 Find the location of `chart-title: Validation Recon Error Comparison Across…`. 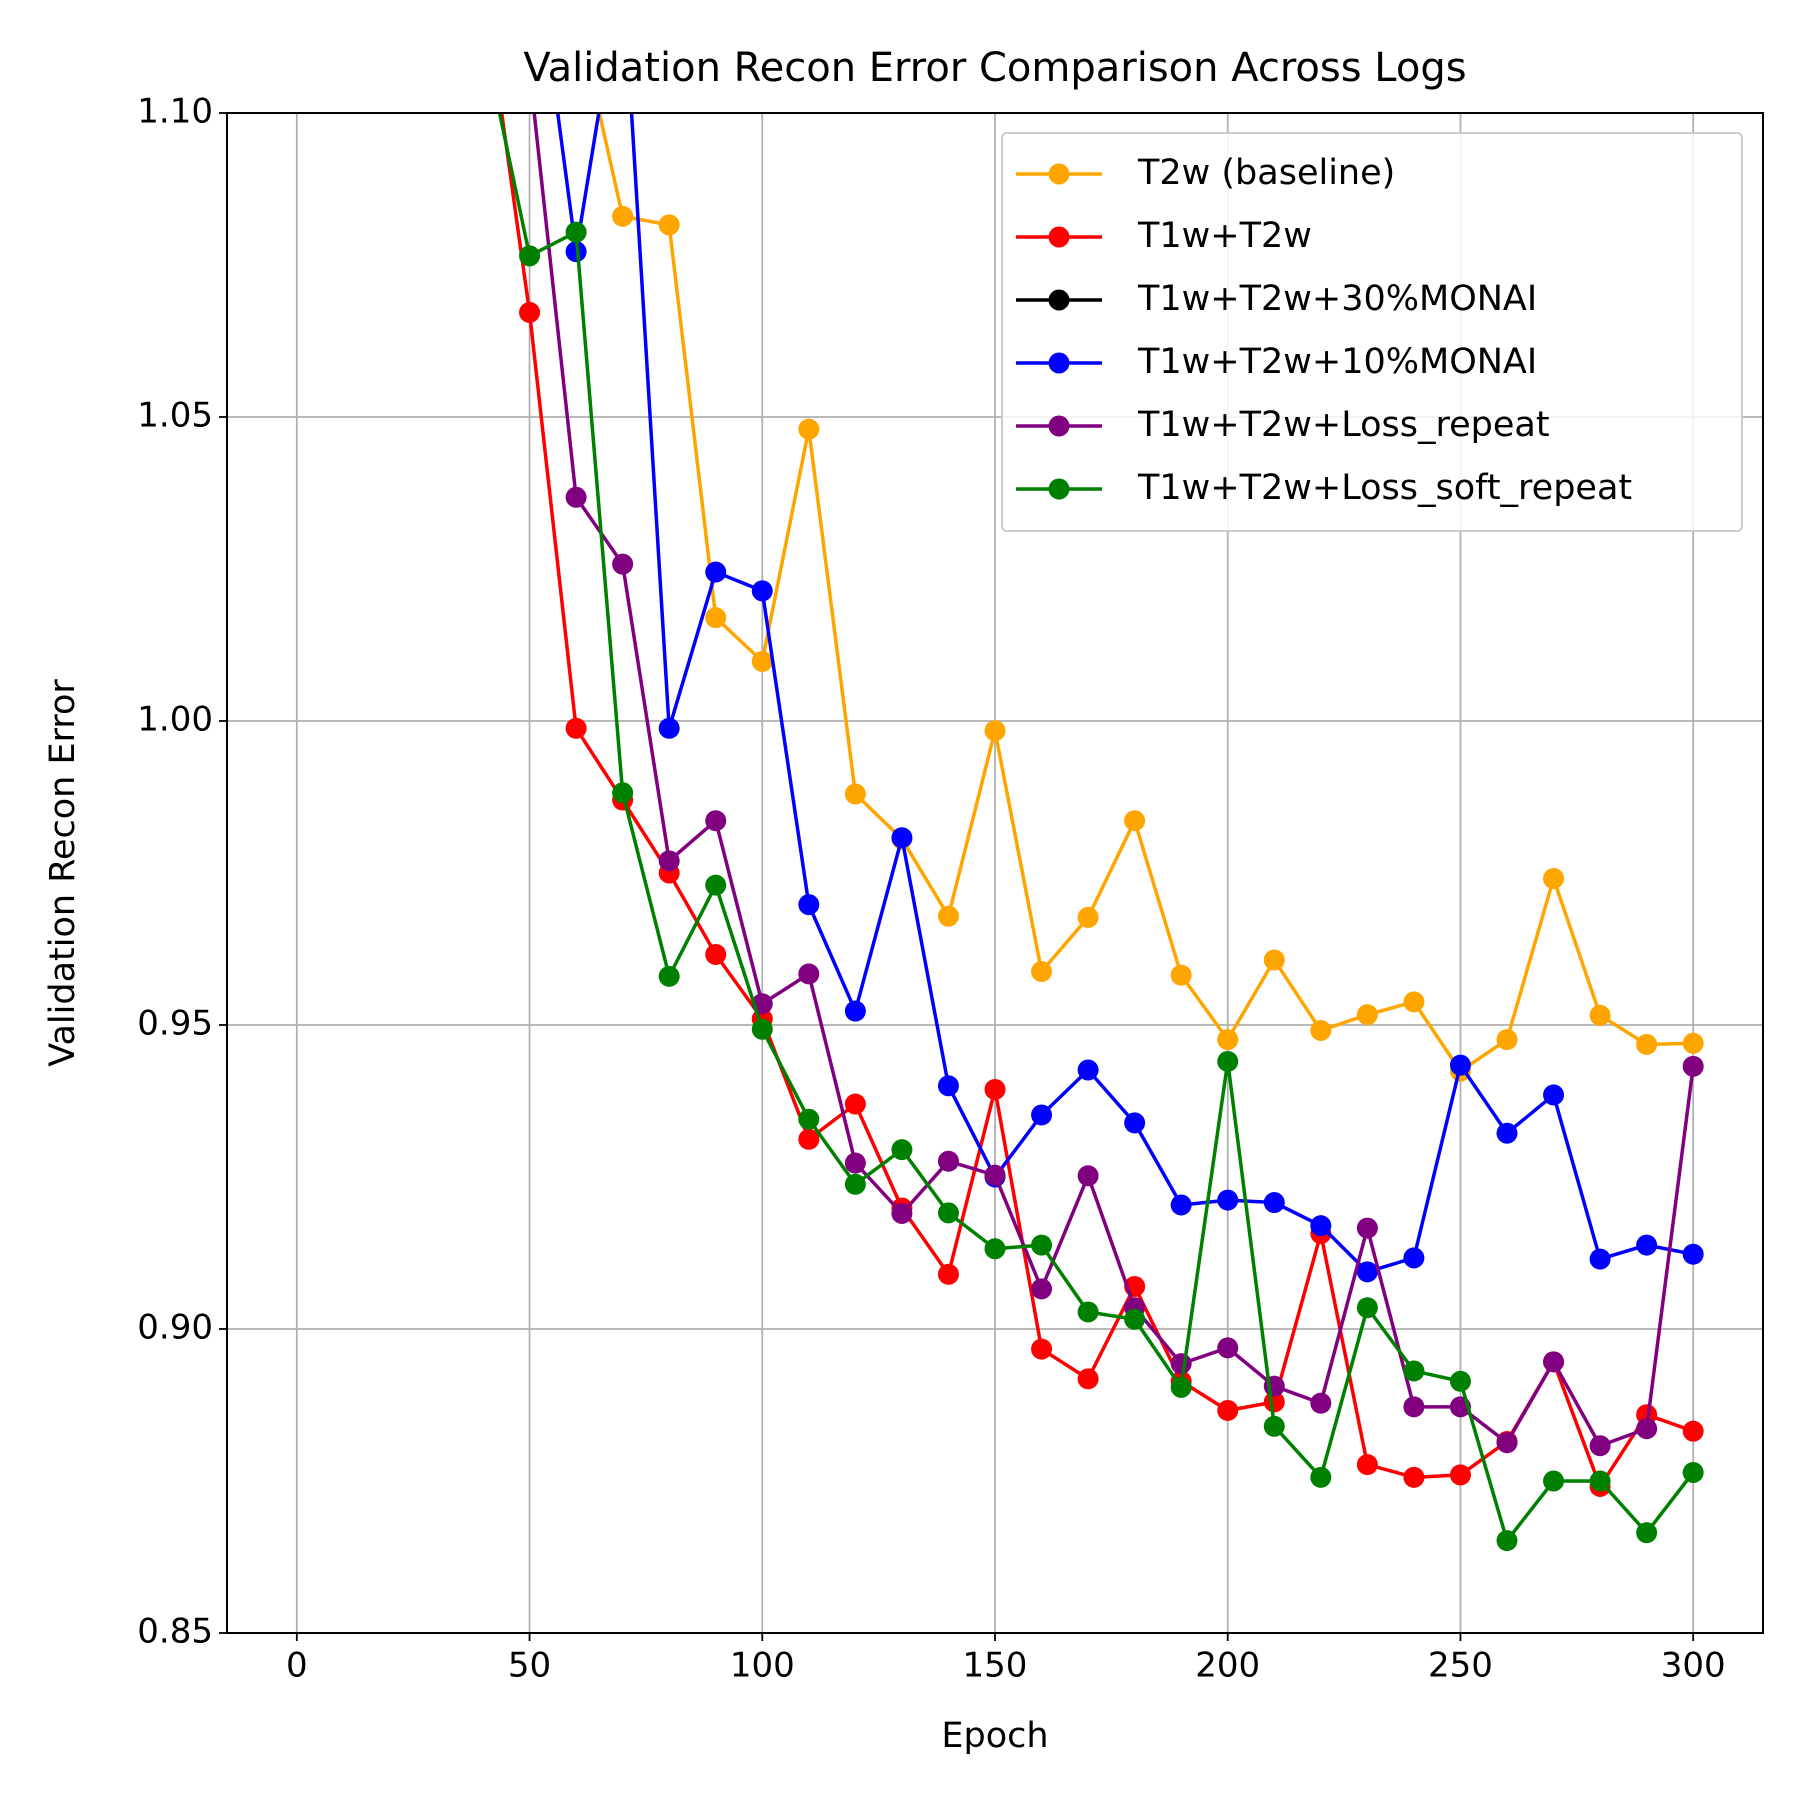

chart-title: Validation Recon Error Comparison Across… is located at coordinates (994, 68).